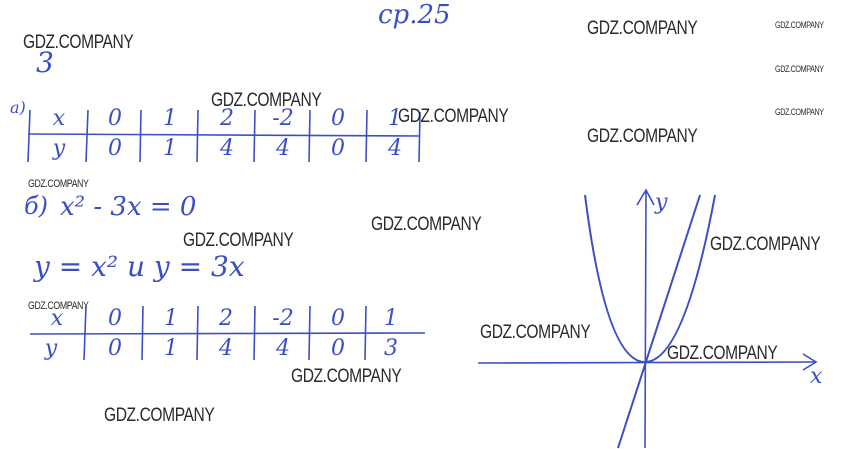 This screenshot has height=449, width=841. What do you see at coordinates (18, 107) in the screenshot?
I see `part-a-label: а)` at bounding box center [18, 107].